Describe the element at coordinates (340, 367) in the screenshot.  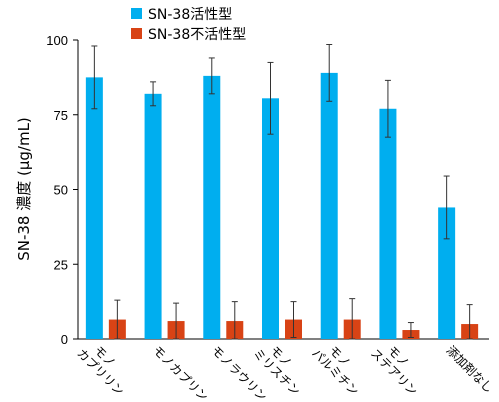
I see `x-tick-label: モノパルミチン` at that location.